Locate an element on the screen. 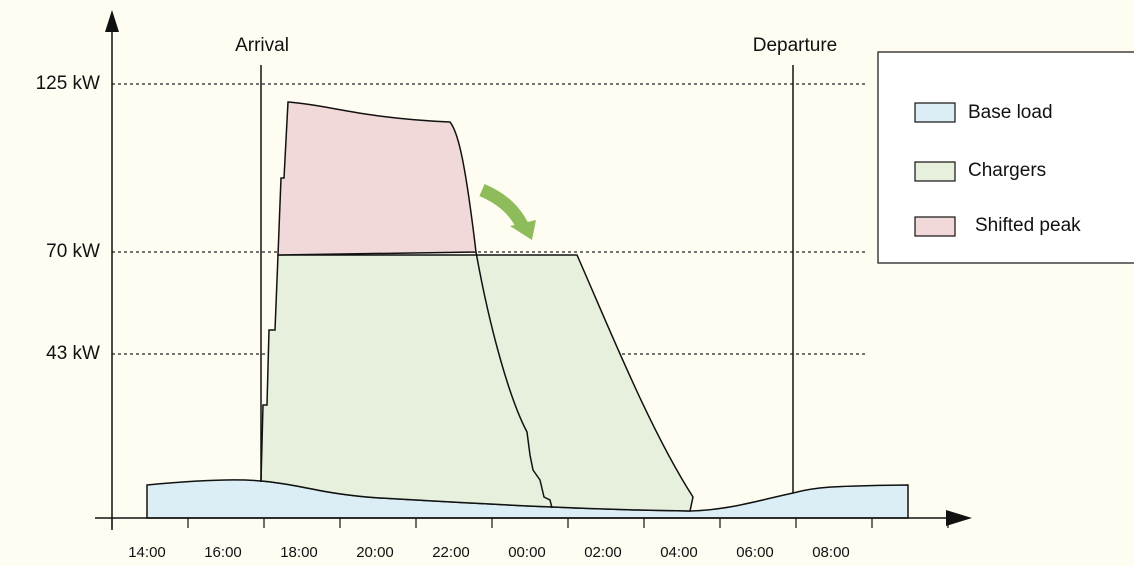 The height and width of the screenshot is (566, 1134). x-label: 20:00 is located at coordinates (375, 552).